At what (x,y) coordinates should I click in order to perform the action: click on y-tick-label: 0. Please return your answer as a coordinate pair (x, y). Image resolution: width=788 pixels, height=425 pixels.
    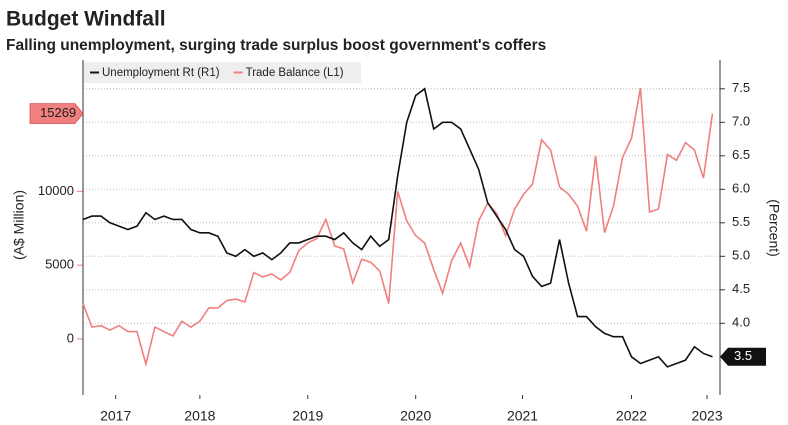
    Looking at the image, I should click on (70, 337).